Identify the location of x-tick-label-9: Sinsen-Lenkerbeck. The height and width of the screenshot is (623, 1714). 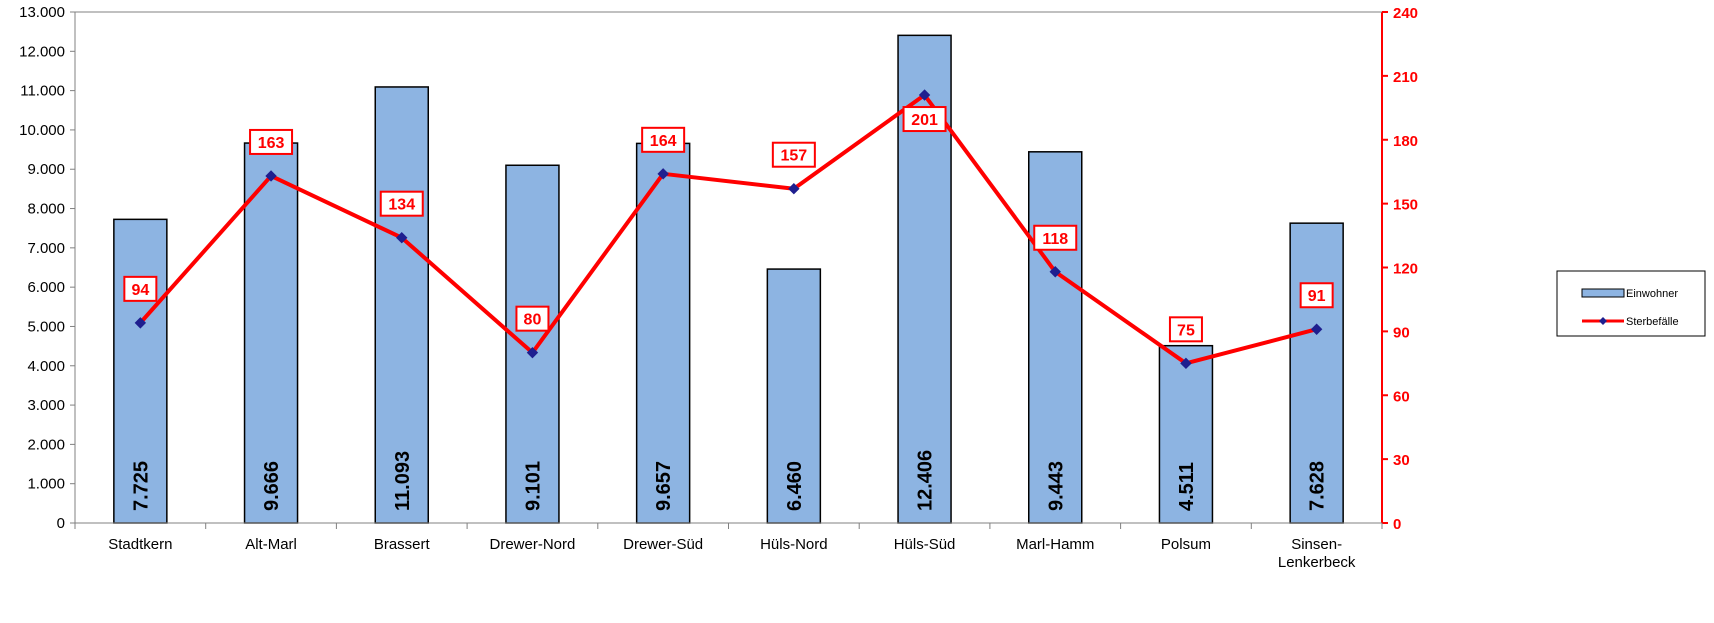
(1317, 553).